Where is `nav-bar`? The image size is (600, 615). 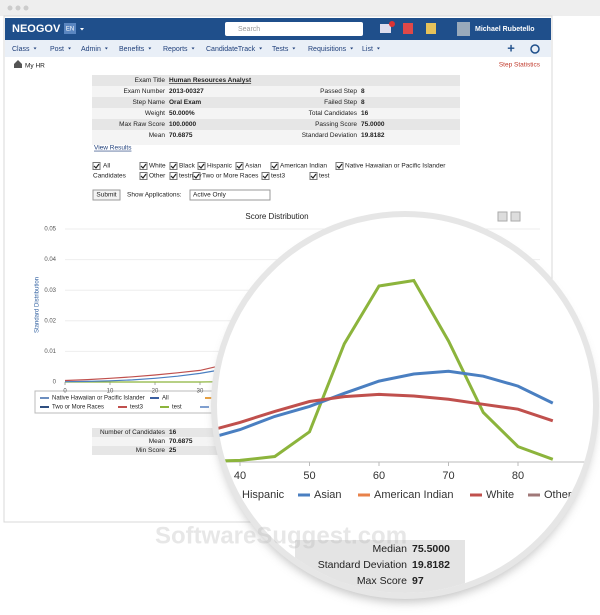
nav-bar is located at coordinates (278, 48).